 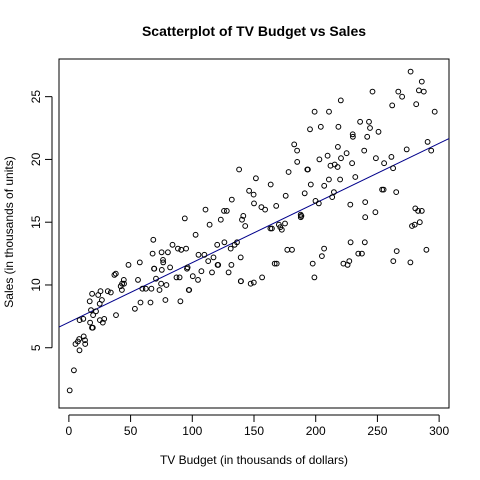 What do you see at coordinates (377, 431) in the screenshot?
I see `x-tick-label: 250` at bounding box center [377, 431].